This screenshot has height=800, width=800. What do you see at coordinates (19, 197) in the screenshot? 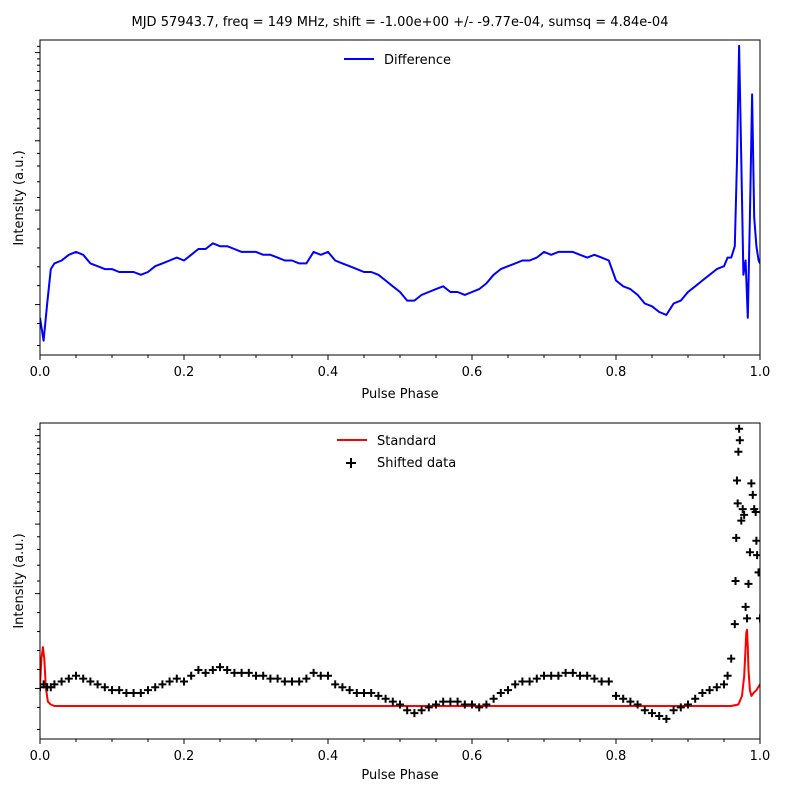
I see `y-axis-label: Intensity (a.u.)` at bounding box center [19, 197].